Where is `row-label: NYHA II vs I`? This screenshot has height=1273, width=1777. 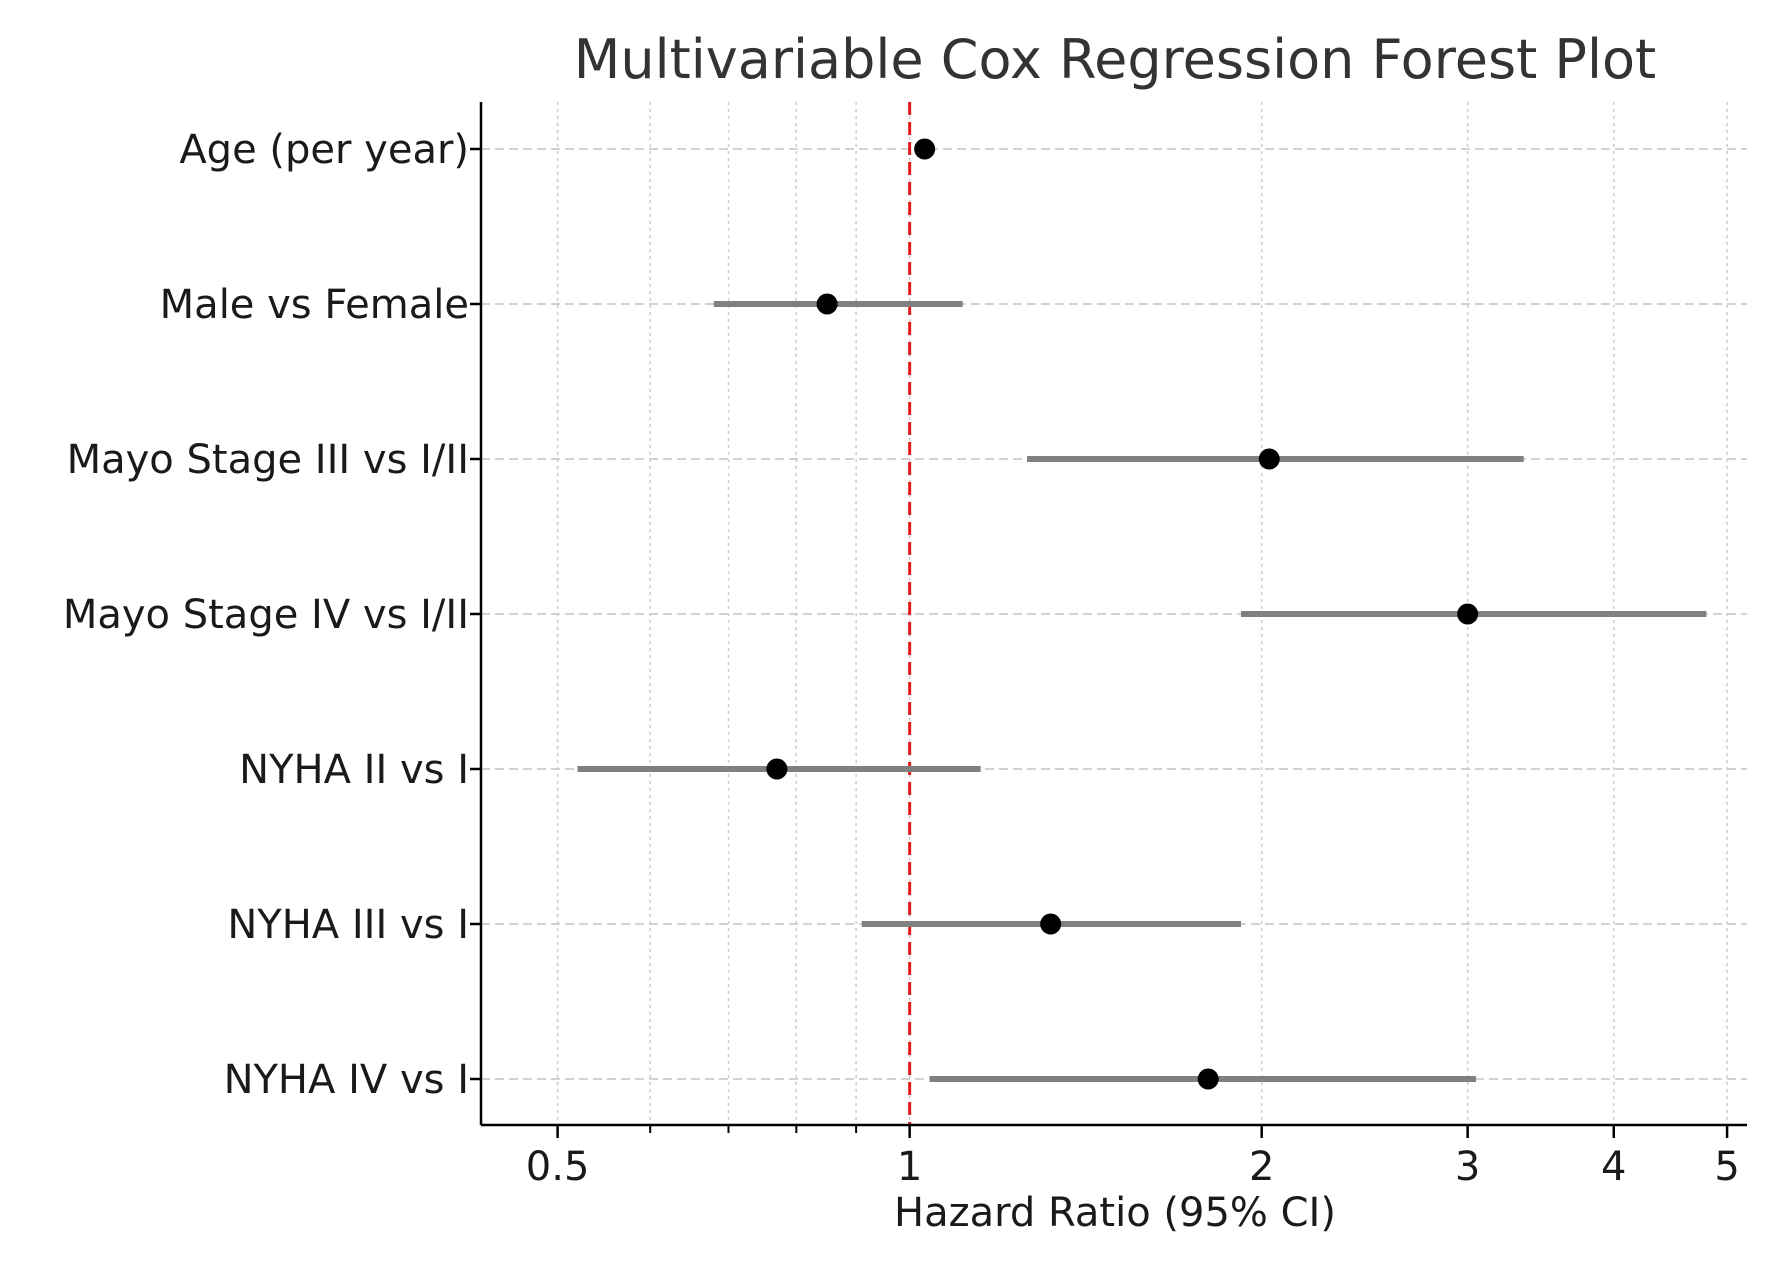
row-label: NYHA II vs I is located at coordinates (354, 770).